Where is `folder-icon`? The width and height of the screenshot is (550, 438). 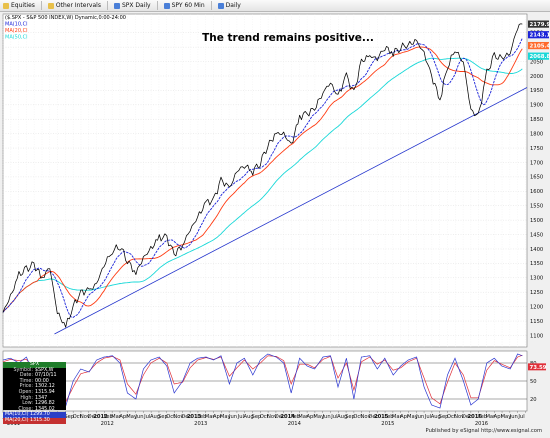 folder-icon is located at coordinates (50, 5).